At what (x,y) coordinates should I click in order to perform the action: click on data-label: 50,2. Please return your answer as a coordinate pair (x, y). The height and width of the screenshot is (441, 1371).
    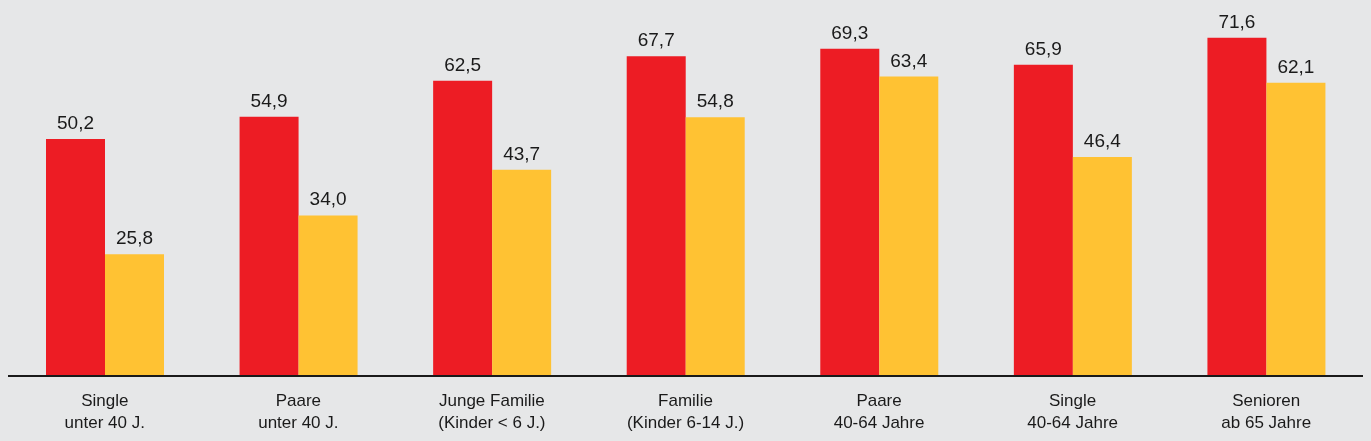
    Looking at the image, I should click on (75, 122).